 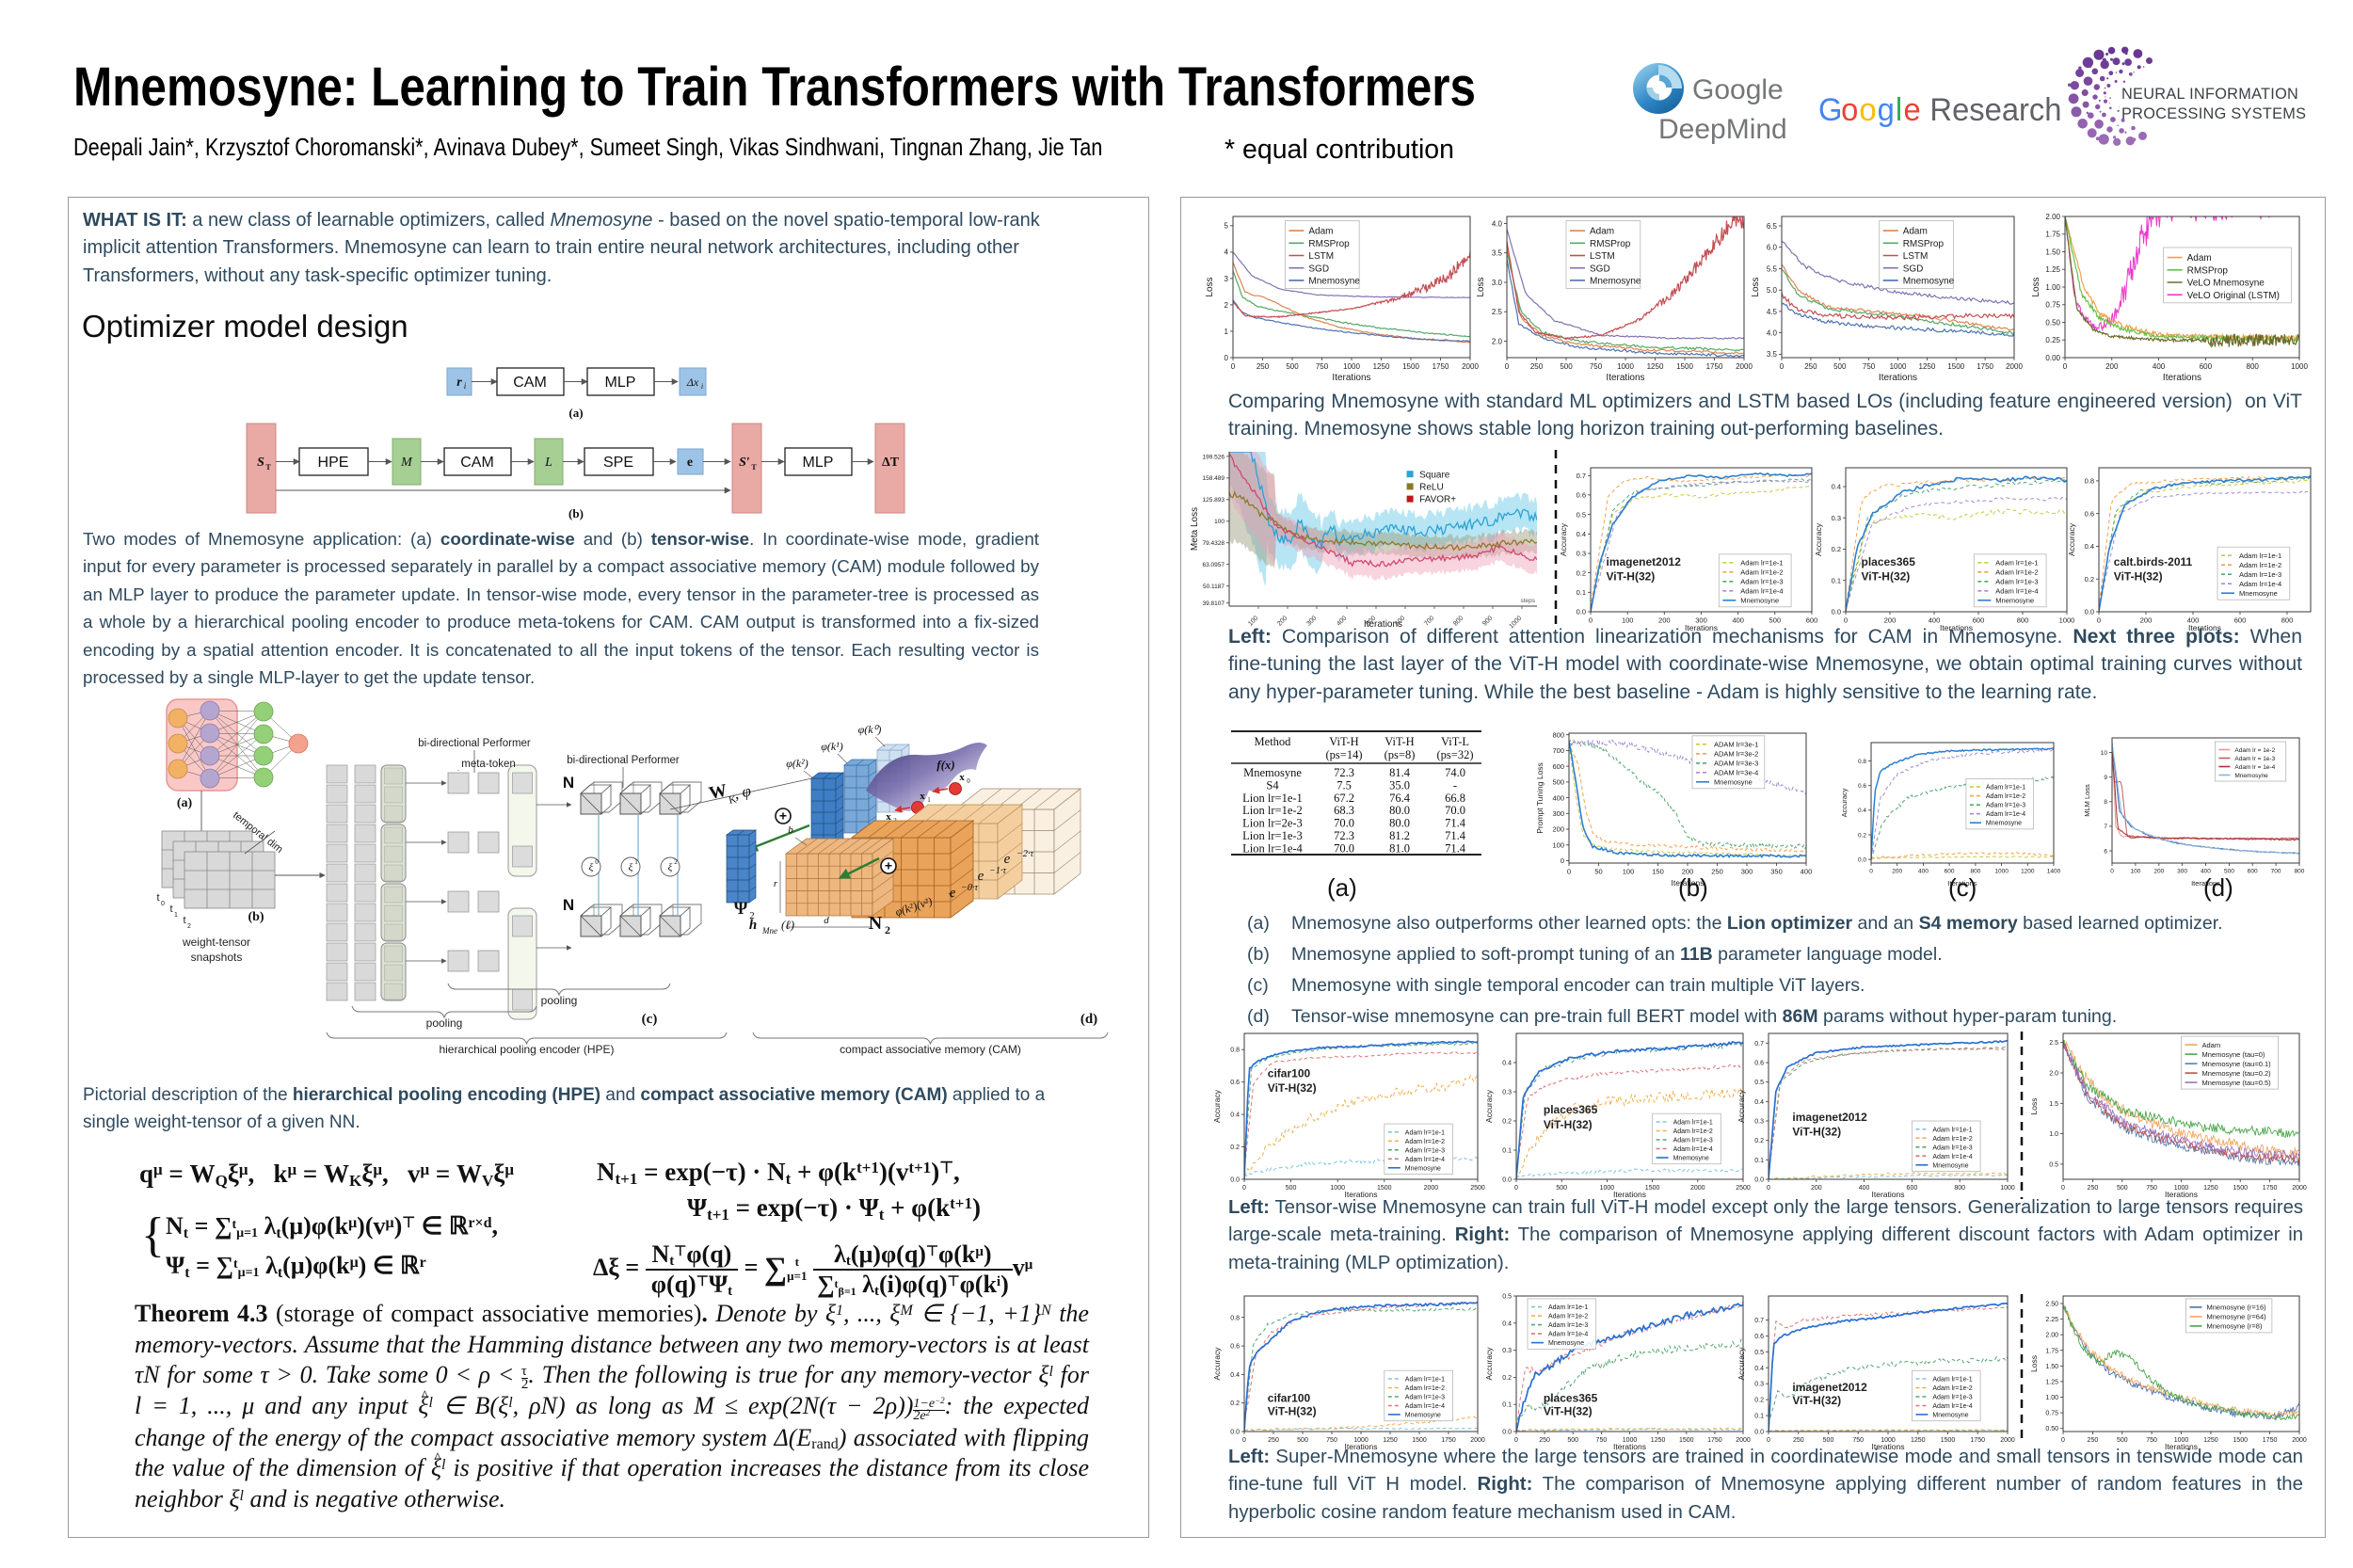 I want to click on svg-text: 300, so click(x=1747, y=872).